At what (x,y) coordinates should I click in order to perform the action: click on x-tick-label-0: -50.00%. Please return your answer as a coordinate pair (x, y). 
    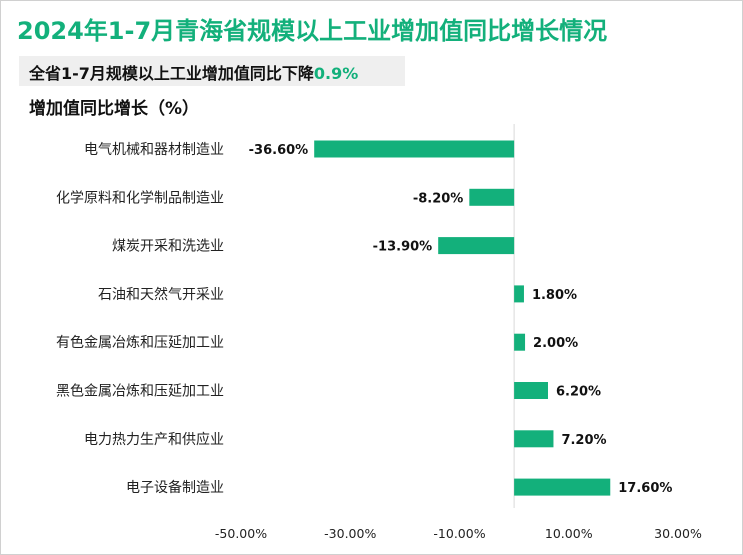
    Looking at the image, I should click on (241, 533).